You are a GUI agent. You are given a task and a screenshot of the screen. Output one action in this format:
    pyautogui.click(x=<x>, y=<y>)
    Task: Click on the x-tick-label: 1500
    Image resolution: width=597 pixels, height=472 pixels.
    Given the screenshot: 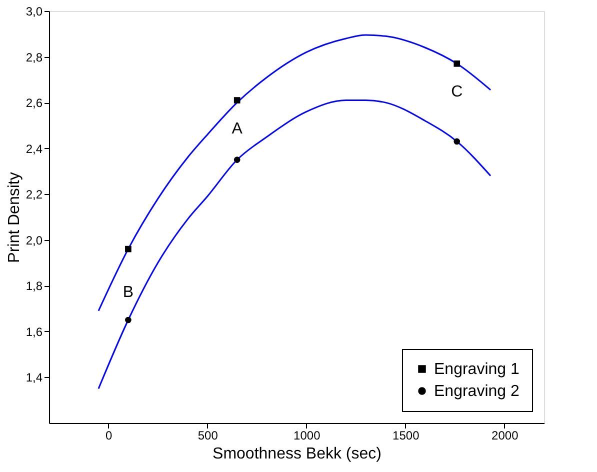 What is the action you would take?
    pyautogui.click(x=406, y=435)
    